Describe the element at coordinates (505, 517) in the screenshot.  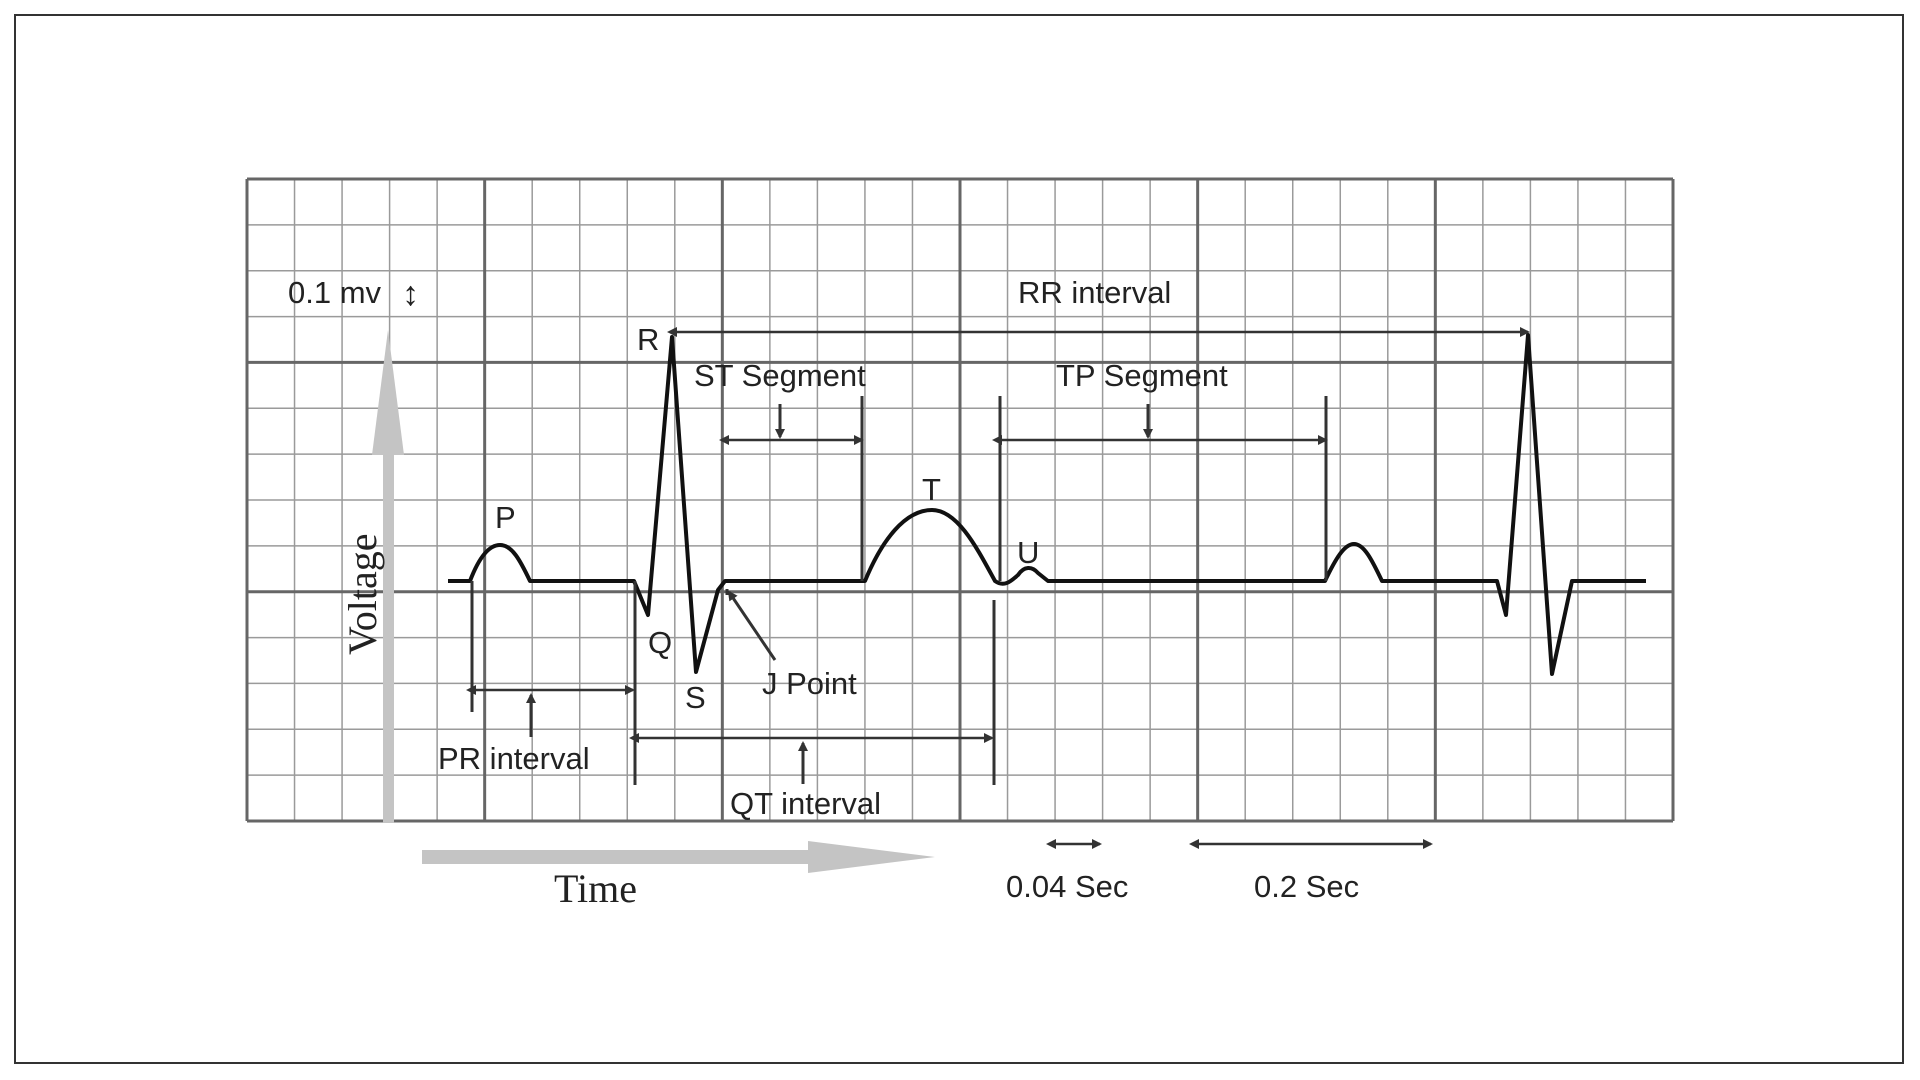
I see `p-wave-label: P` at that location.